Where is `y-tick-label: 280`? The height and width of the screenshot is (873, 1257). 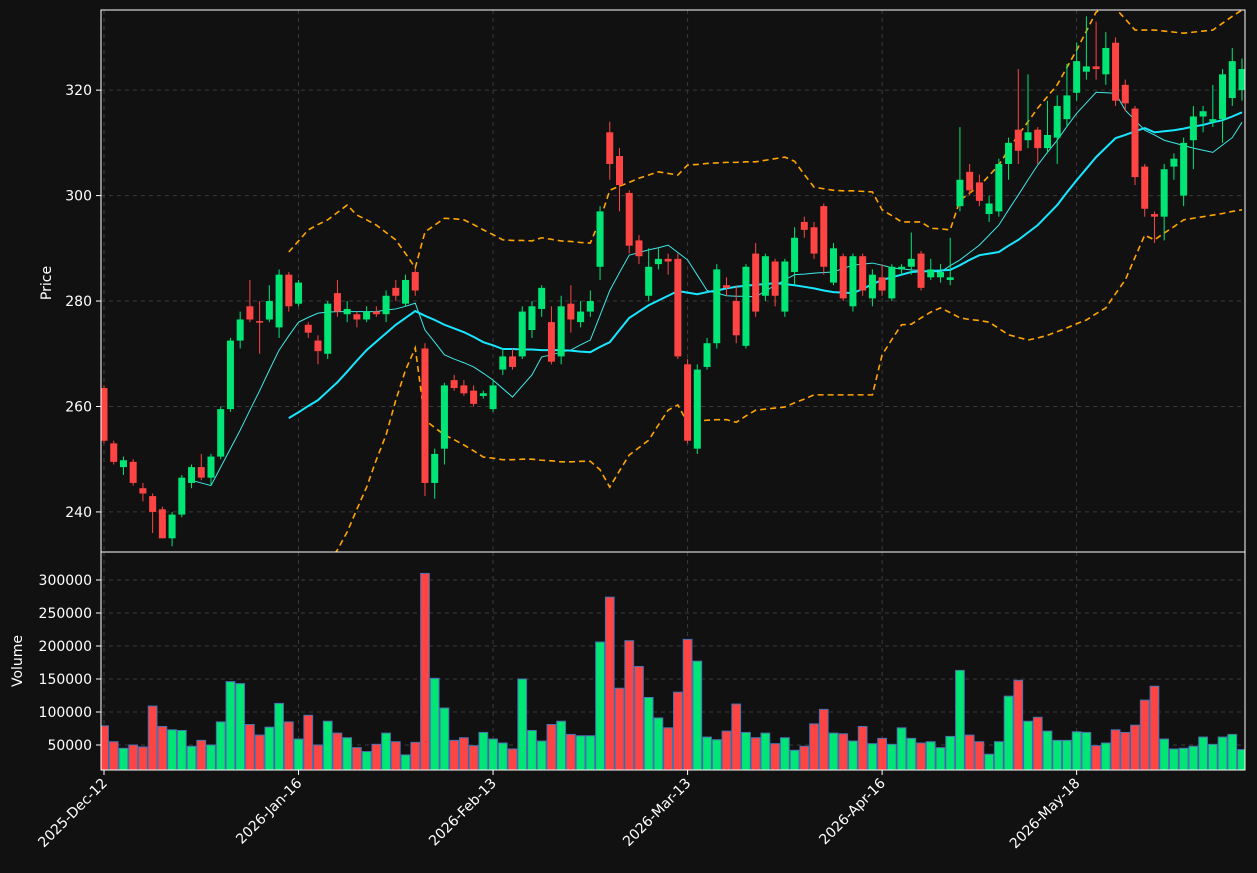
y-tick-label: 280 is located at coordinates (78, 302).